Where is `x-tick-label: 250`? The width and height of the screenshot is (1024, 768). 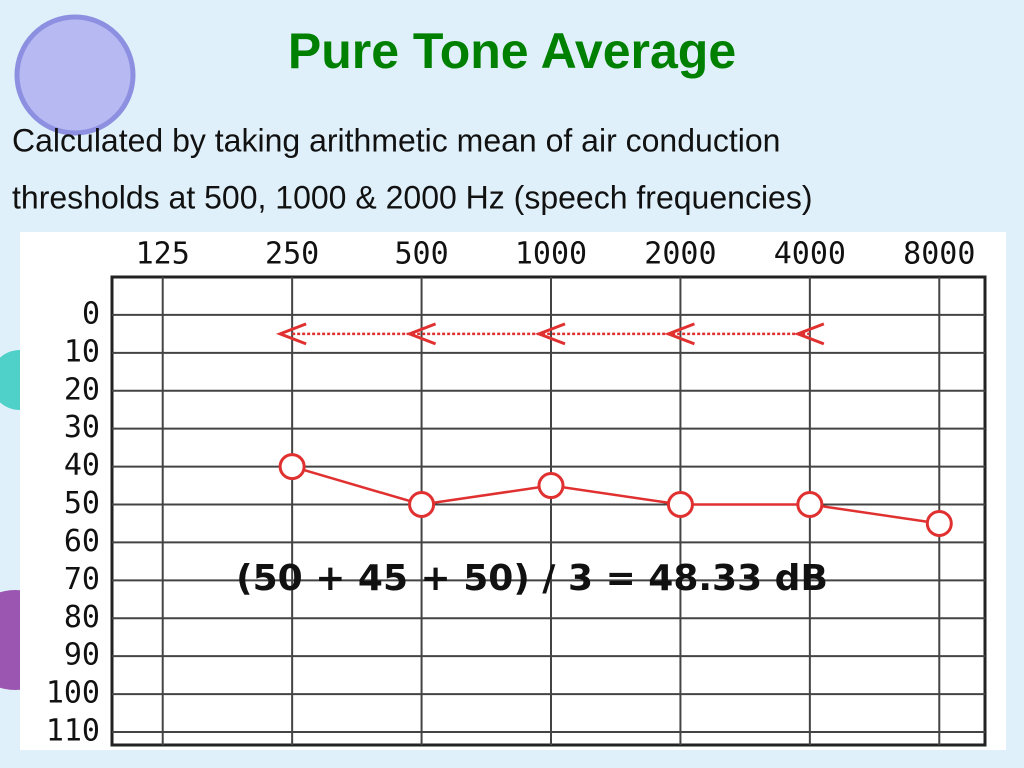
x-tick-label: 250 is located at coordinates (292, 254).